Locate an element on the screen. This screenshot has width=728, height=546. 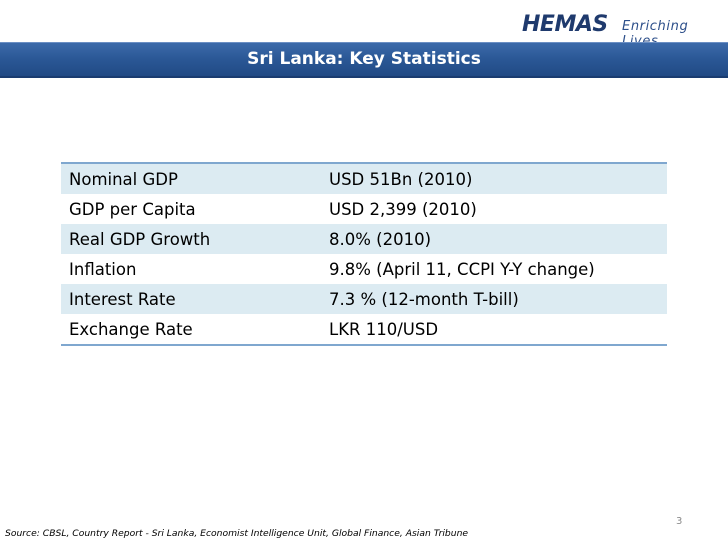
table-row: Exchange Rate LKR 110/USD is located at coordinates (364, 329).